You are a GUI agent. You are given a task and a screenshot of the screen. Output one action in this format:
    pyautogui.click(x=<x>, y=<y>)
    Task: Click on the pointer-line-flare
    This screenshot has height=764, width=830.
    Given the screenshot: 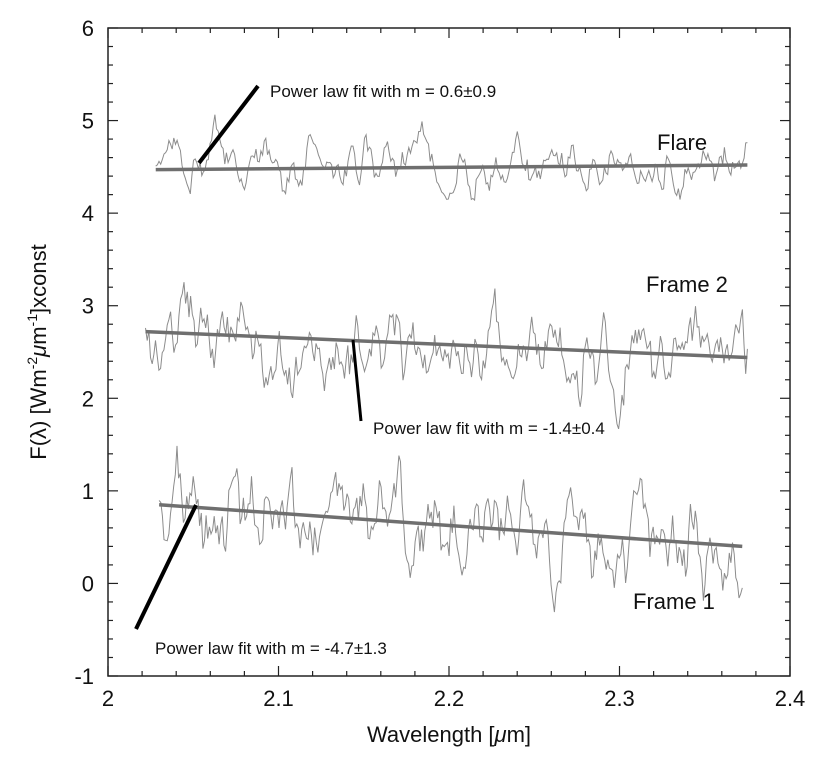 What is the action you would take?
    pyautogui.click(x=228, y=124)
    